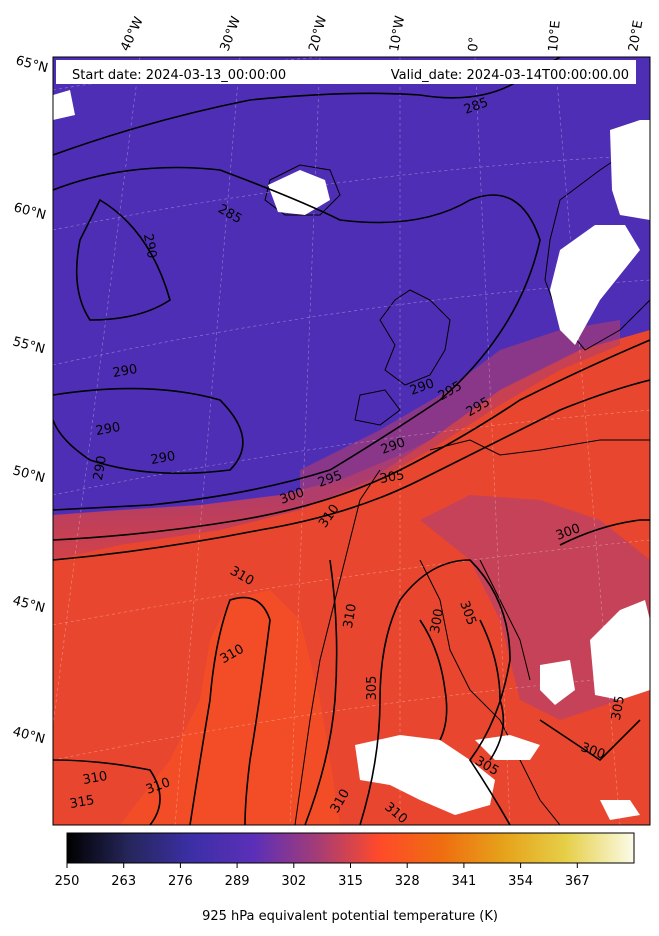 The image size is (659, 936). Describe the element at coordinates (29, 474) in the screenshot. I see `lat-label-50n: 50°N` at that location.